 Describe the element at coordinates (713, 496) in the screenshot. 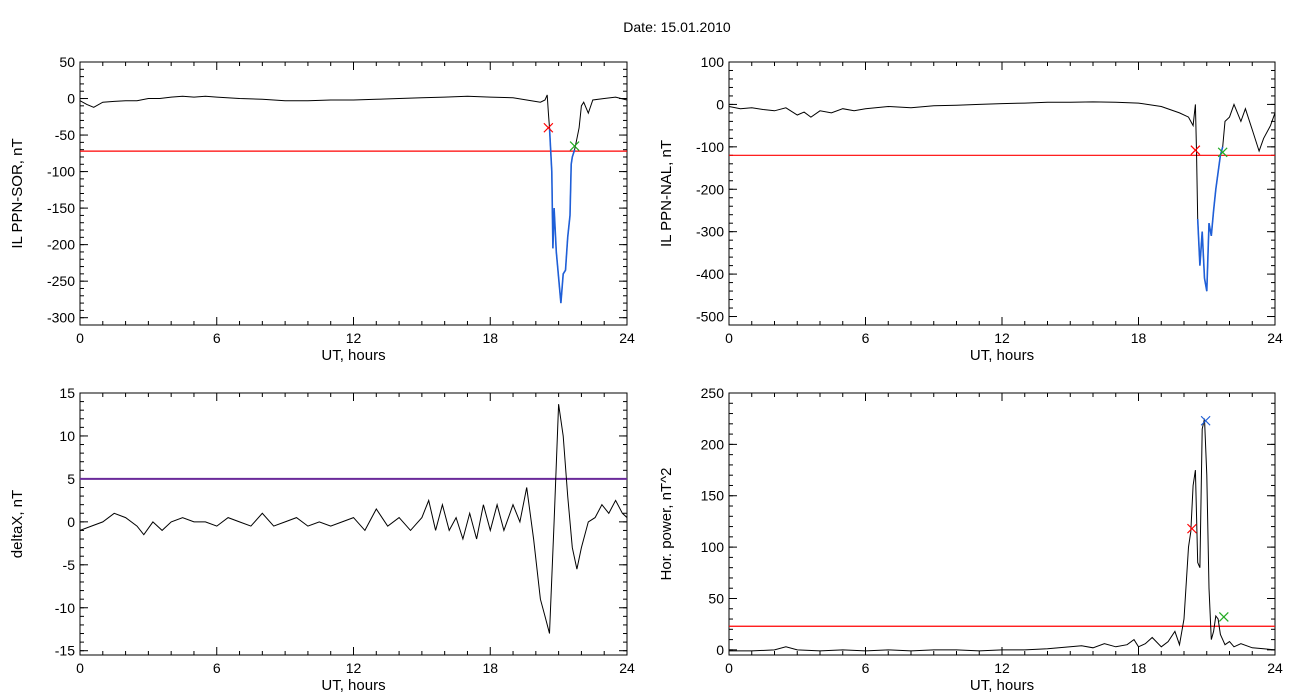

I see `y-tick-label: 150` at that location.